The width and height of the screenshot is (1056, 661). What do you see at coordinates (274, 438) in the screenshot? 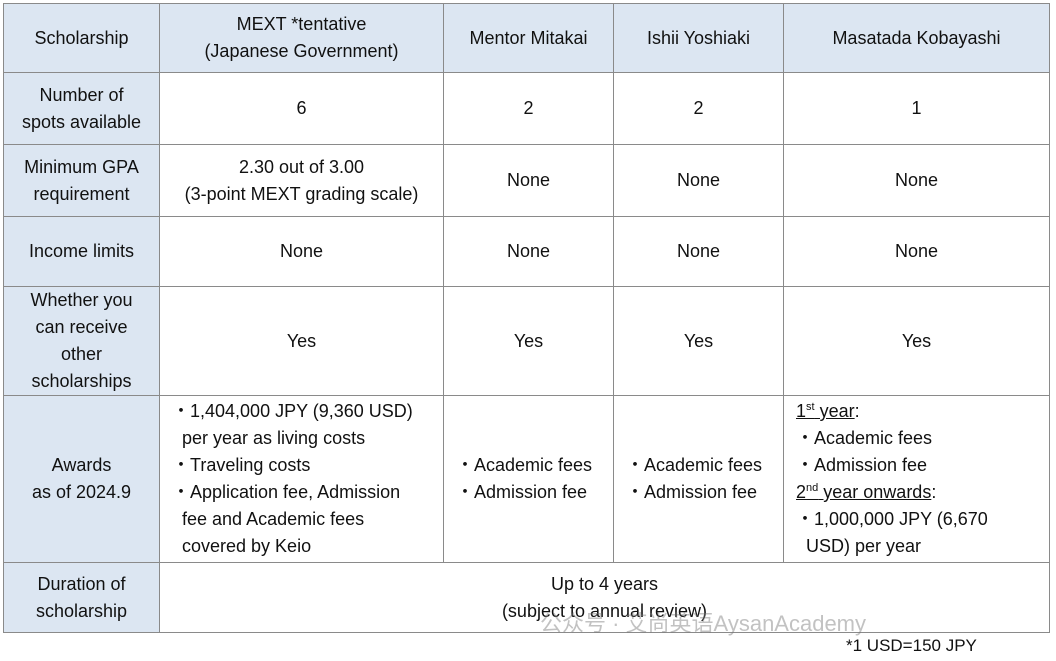
I see `cell-line: per year as living costs` at bounding box center [274, 438].